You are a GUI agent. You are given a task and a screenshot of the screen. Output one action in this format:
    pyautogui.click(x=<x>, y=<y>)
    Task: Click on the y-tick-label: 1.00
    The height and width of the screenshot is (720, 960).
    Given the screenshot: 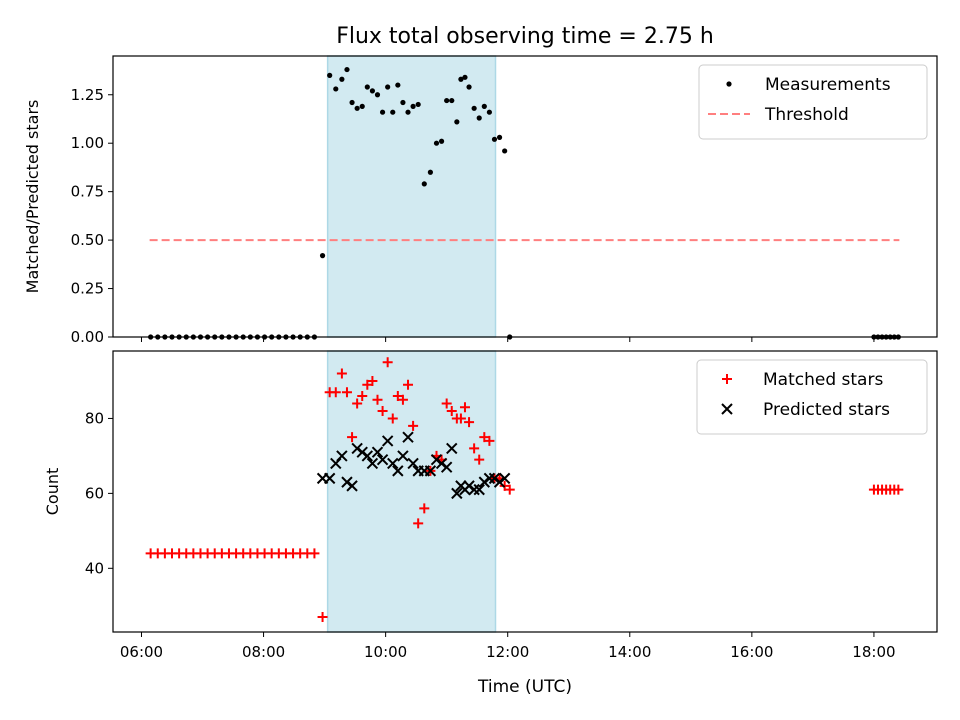 What is the action you would take?
    pyautogui.click(x=87, y=143)
    